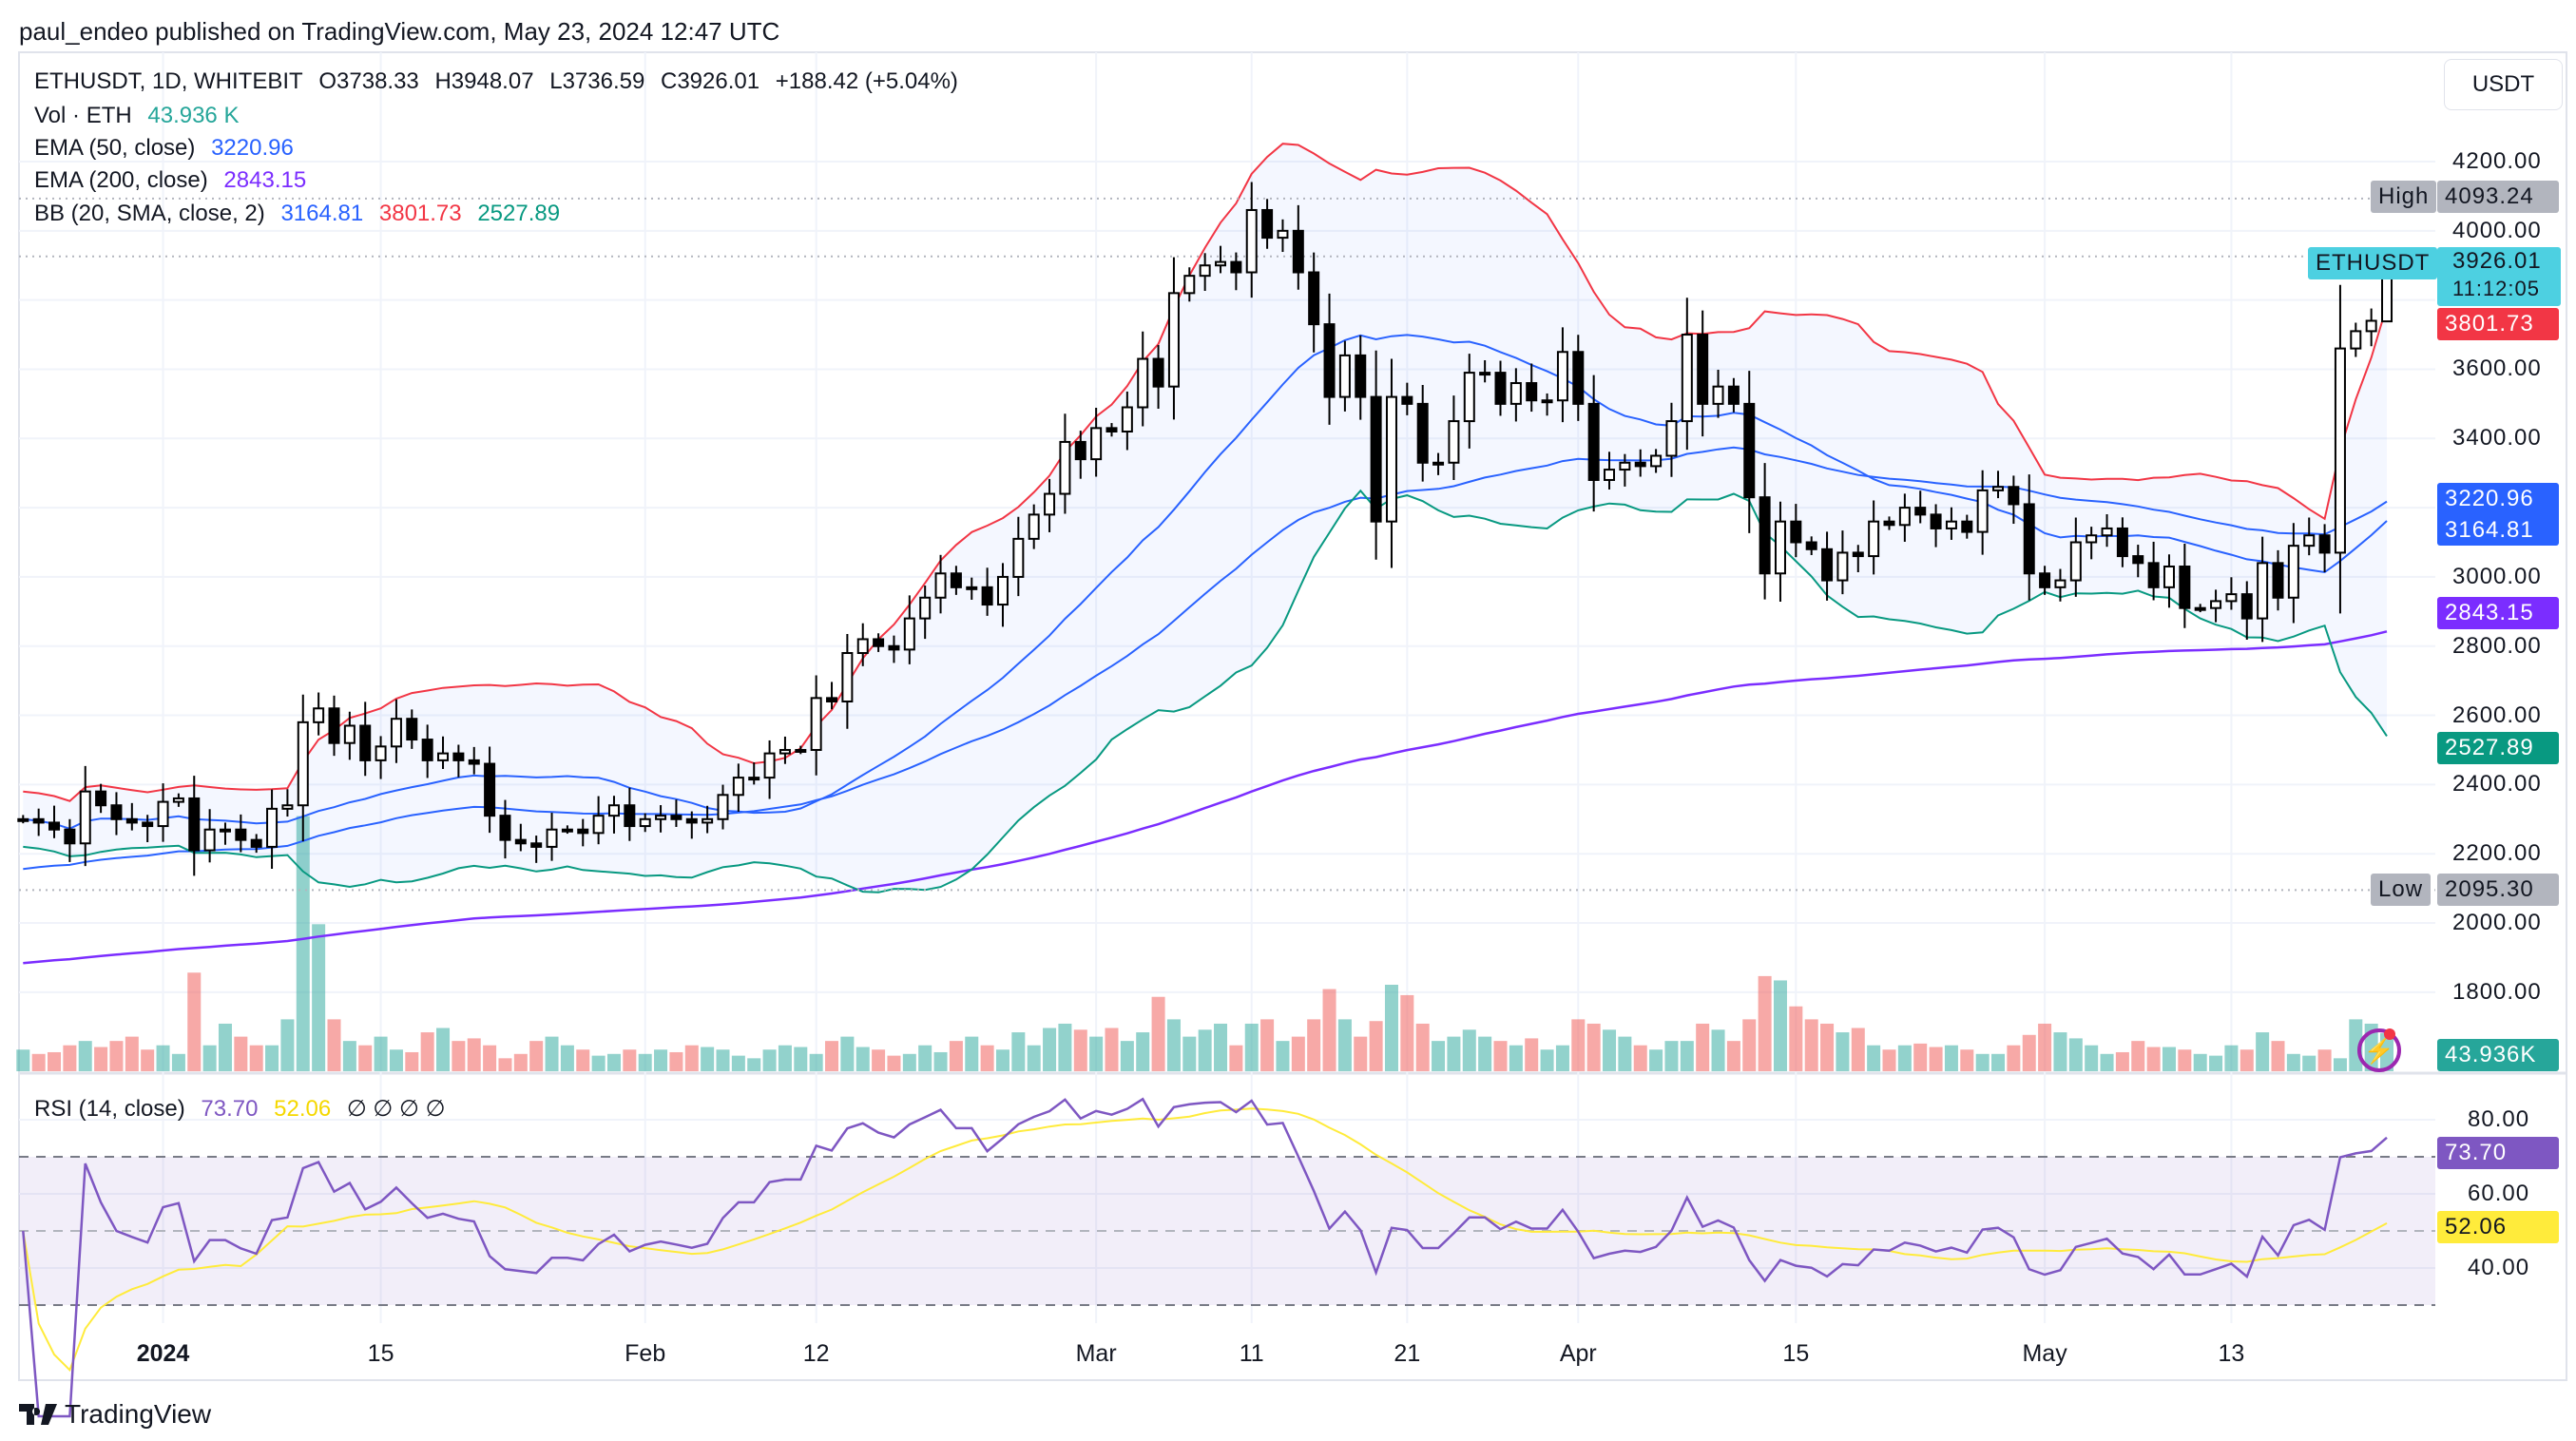  I want to click on price-tick-label: 3400.00, so click(2497, 439).